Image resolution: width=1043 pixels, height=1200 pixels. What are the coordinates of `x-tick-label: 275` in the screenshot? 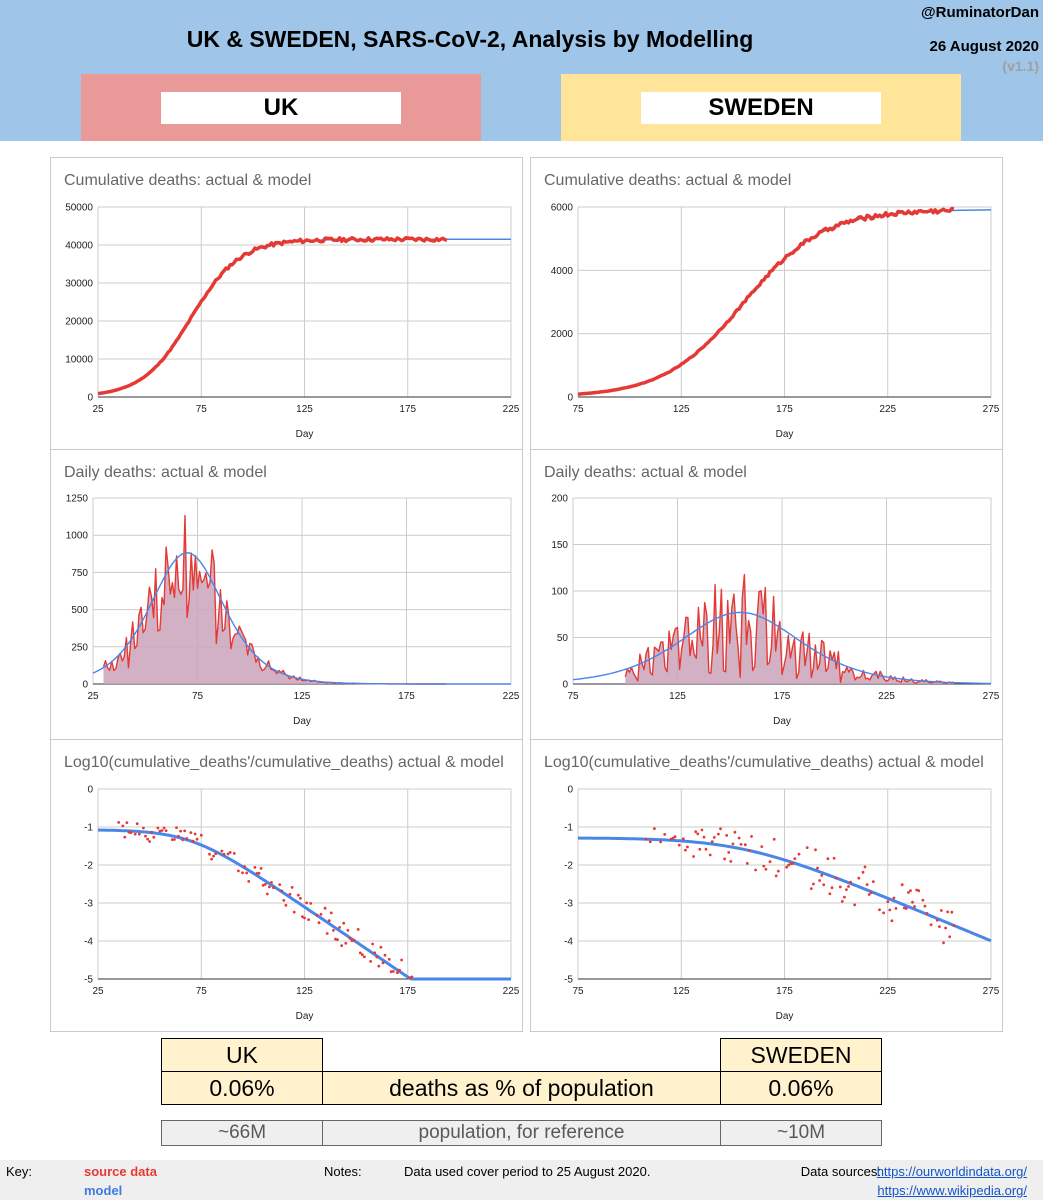 It's located at (991, 991).